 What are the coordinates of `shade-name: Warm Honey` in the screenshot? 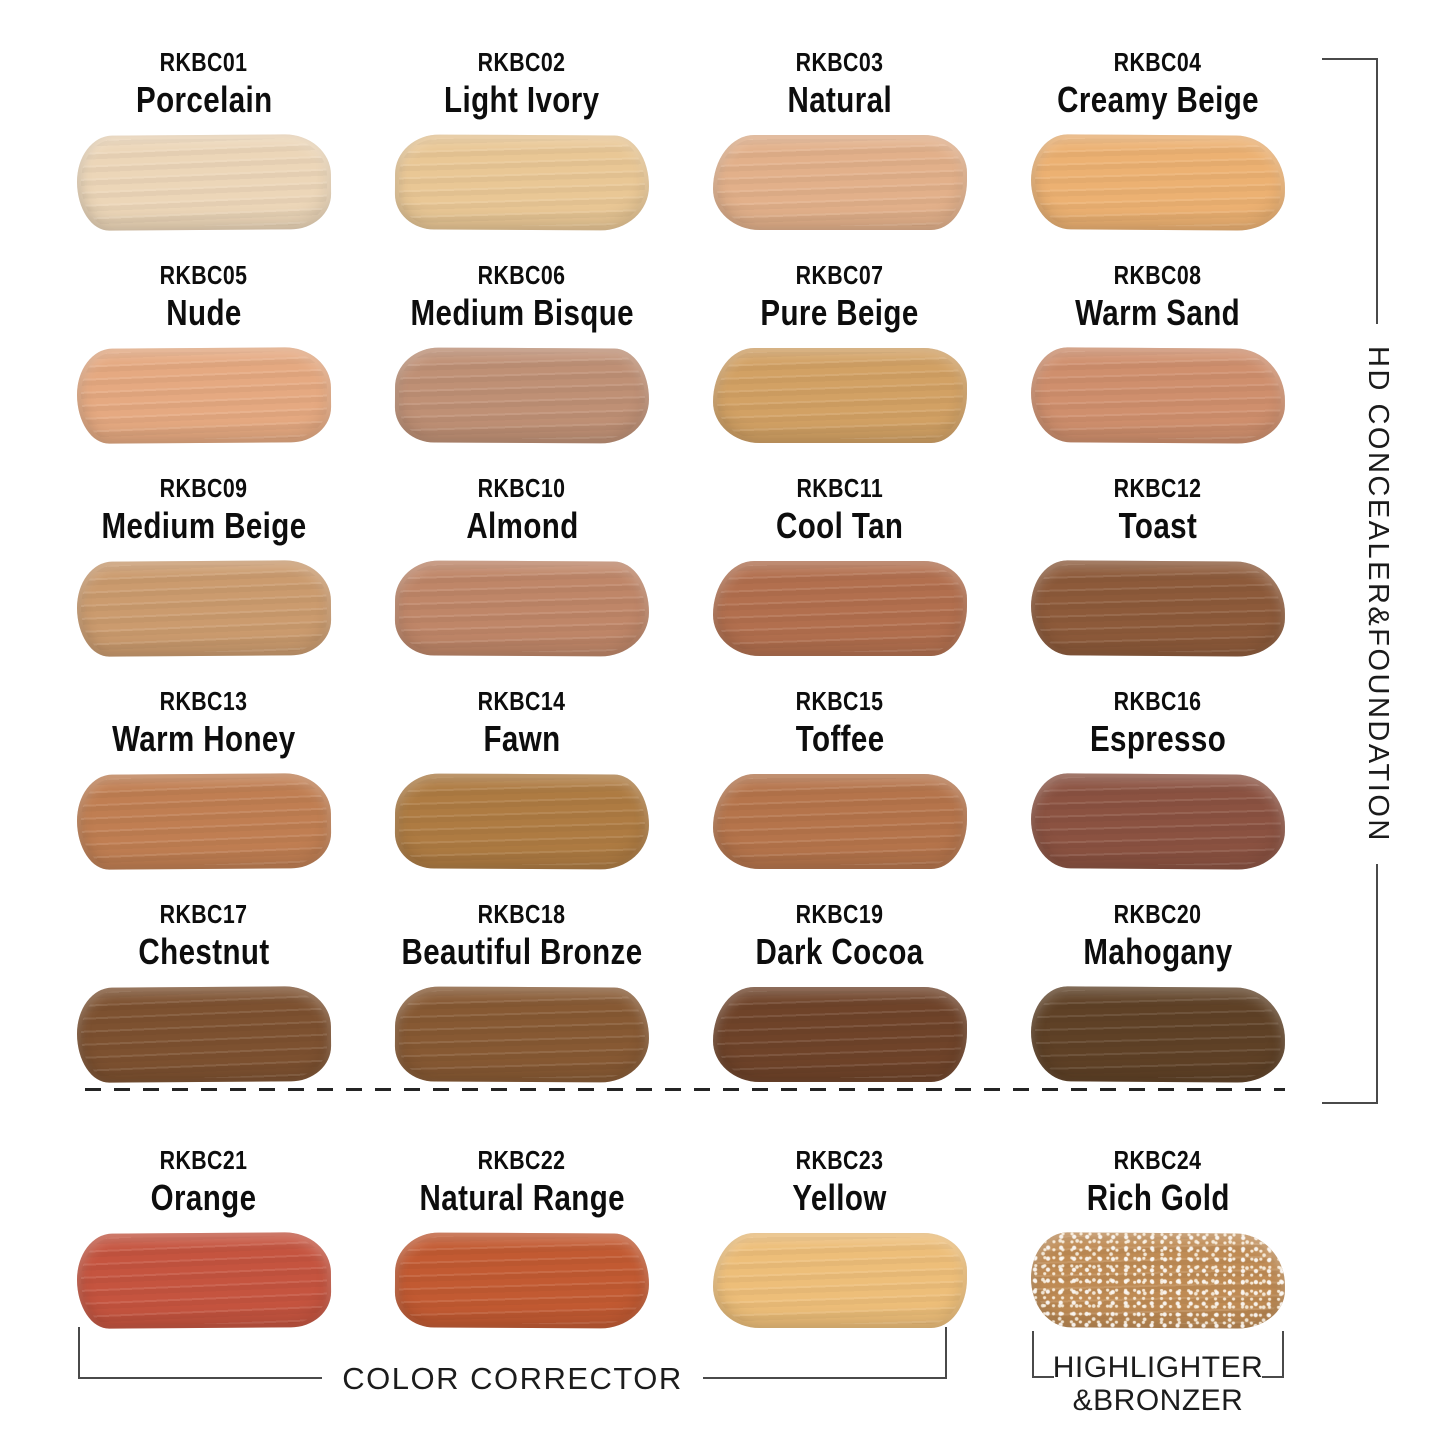 It's located at (204, 738).